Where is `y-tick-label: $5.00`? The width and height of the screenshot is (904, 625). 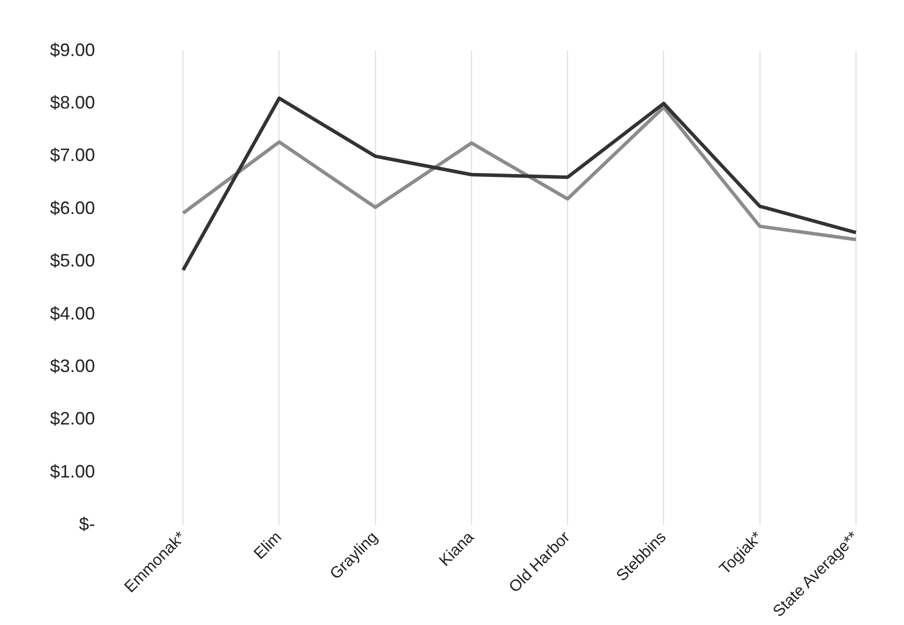
y-tick-label: $5.00 is located at coordinates (73, 260).